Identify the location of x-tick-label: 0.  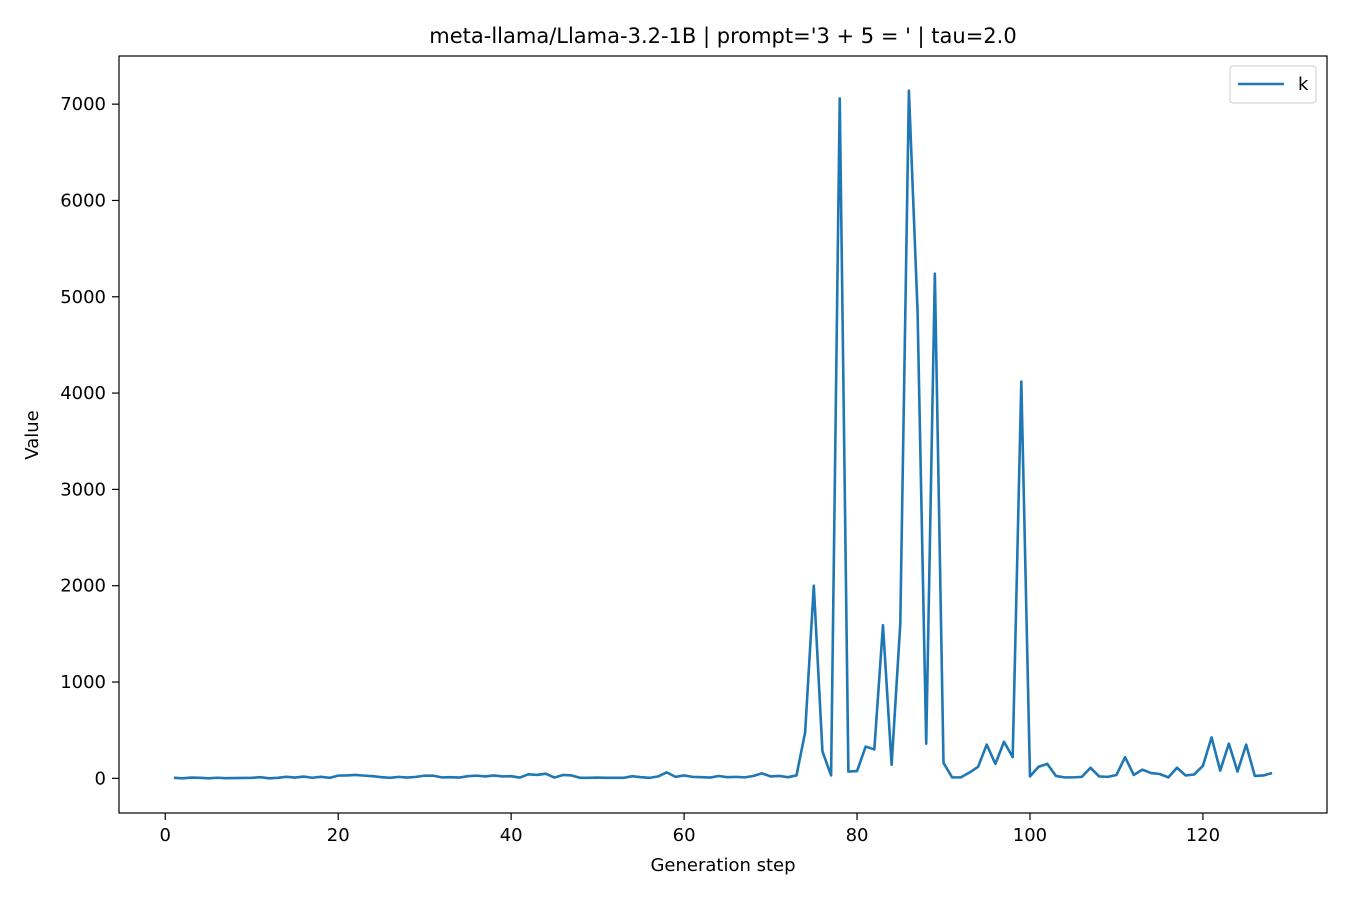
(165, 835).